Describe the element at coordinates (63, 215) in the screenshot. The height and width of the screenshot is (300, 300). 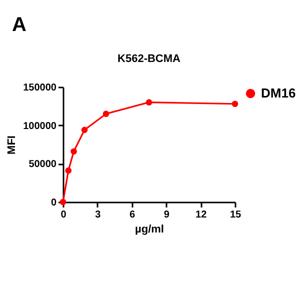
I see `x-tick-label: 0` at that location.